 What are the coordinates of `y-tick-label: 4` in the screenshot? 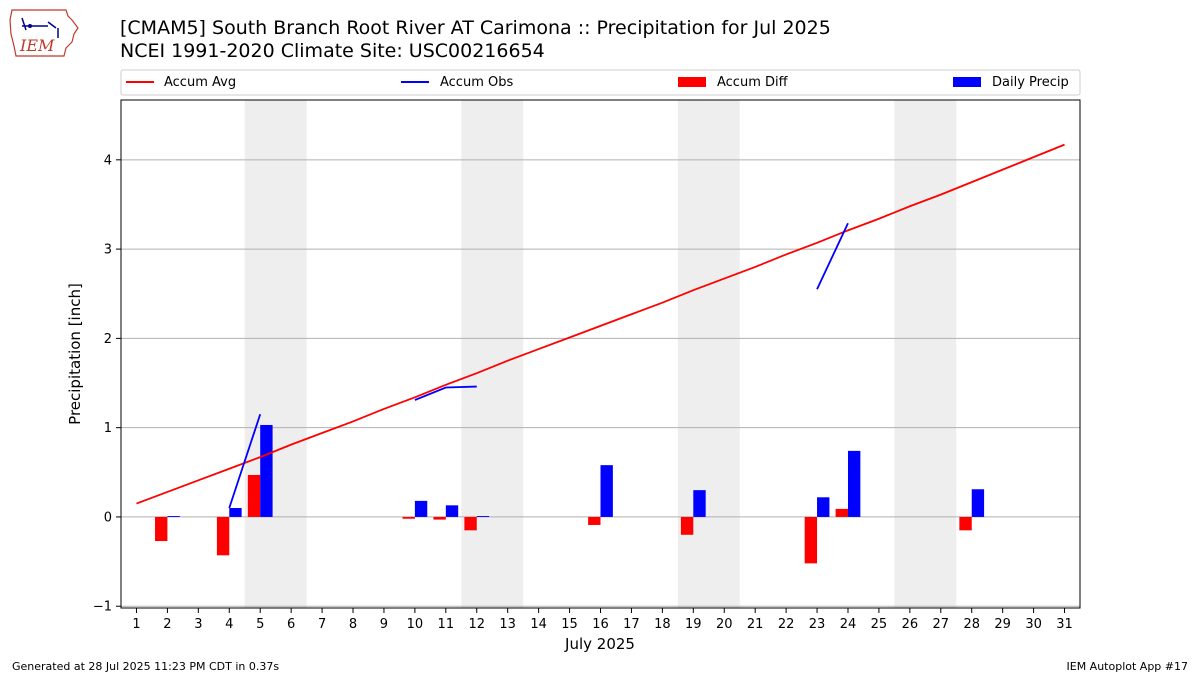 It's located at (108, 160).